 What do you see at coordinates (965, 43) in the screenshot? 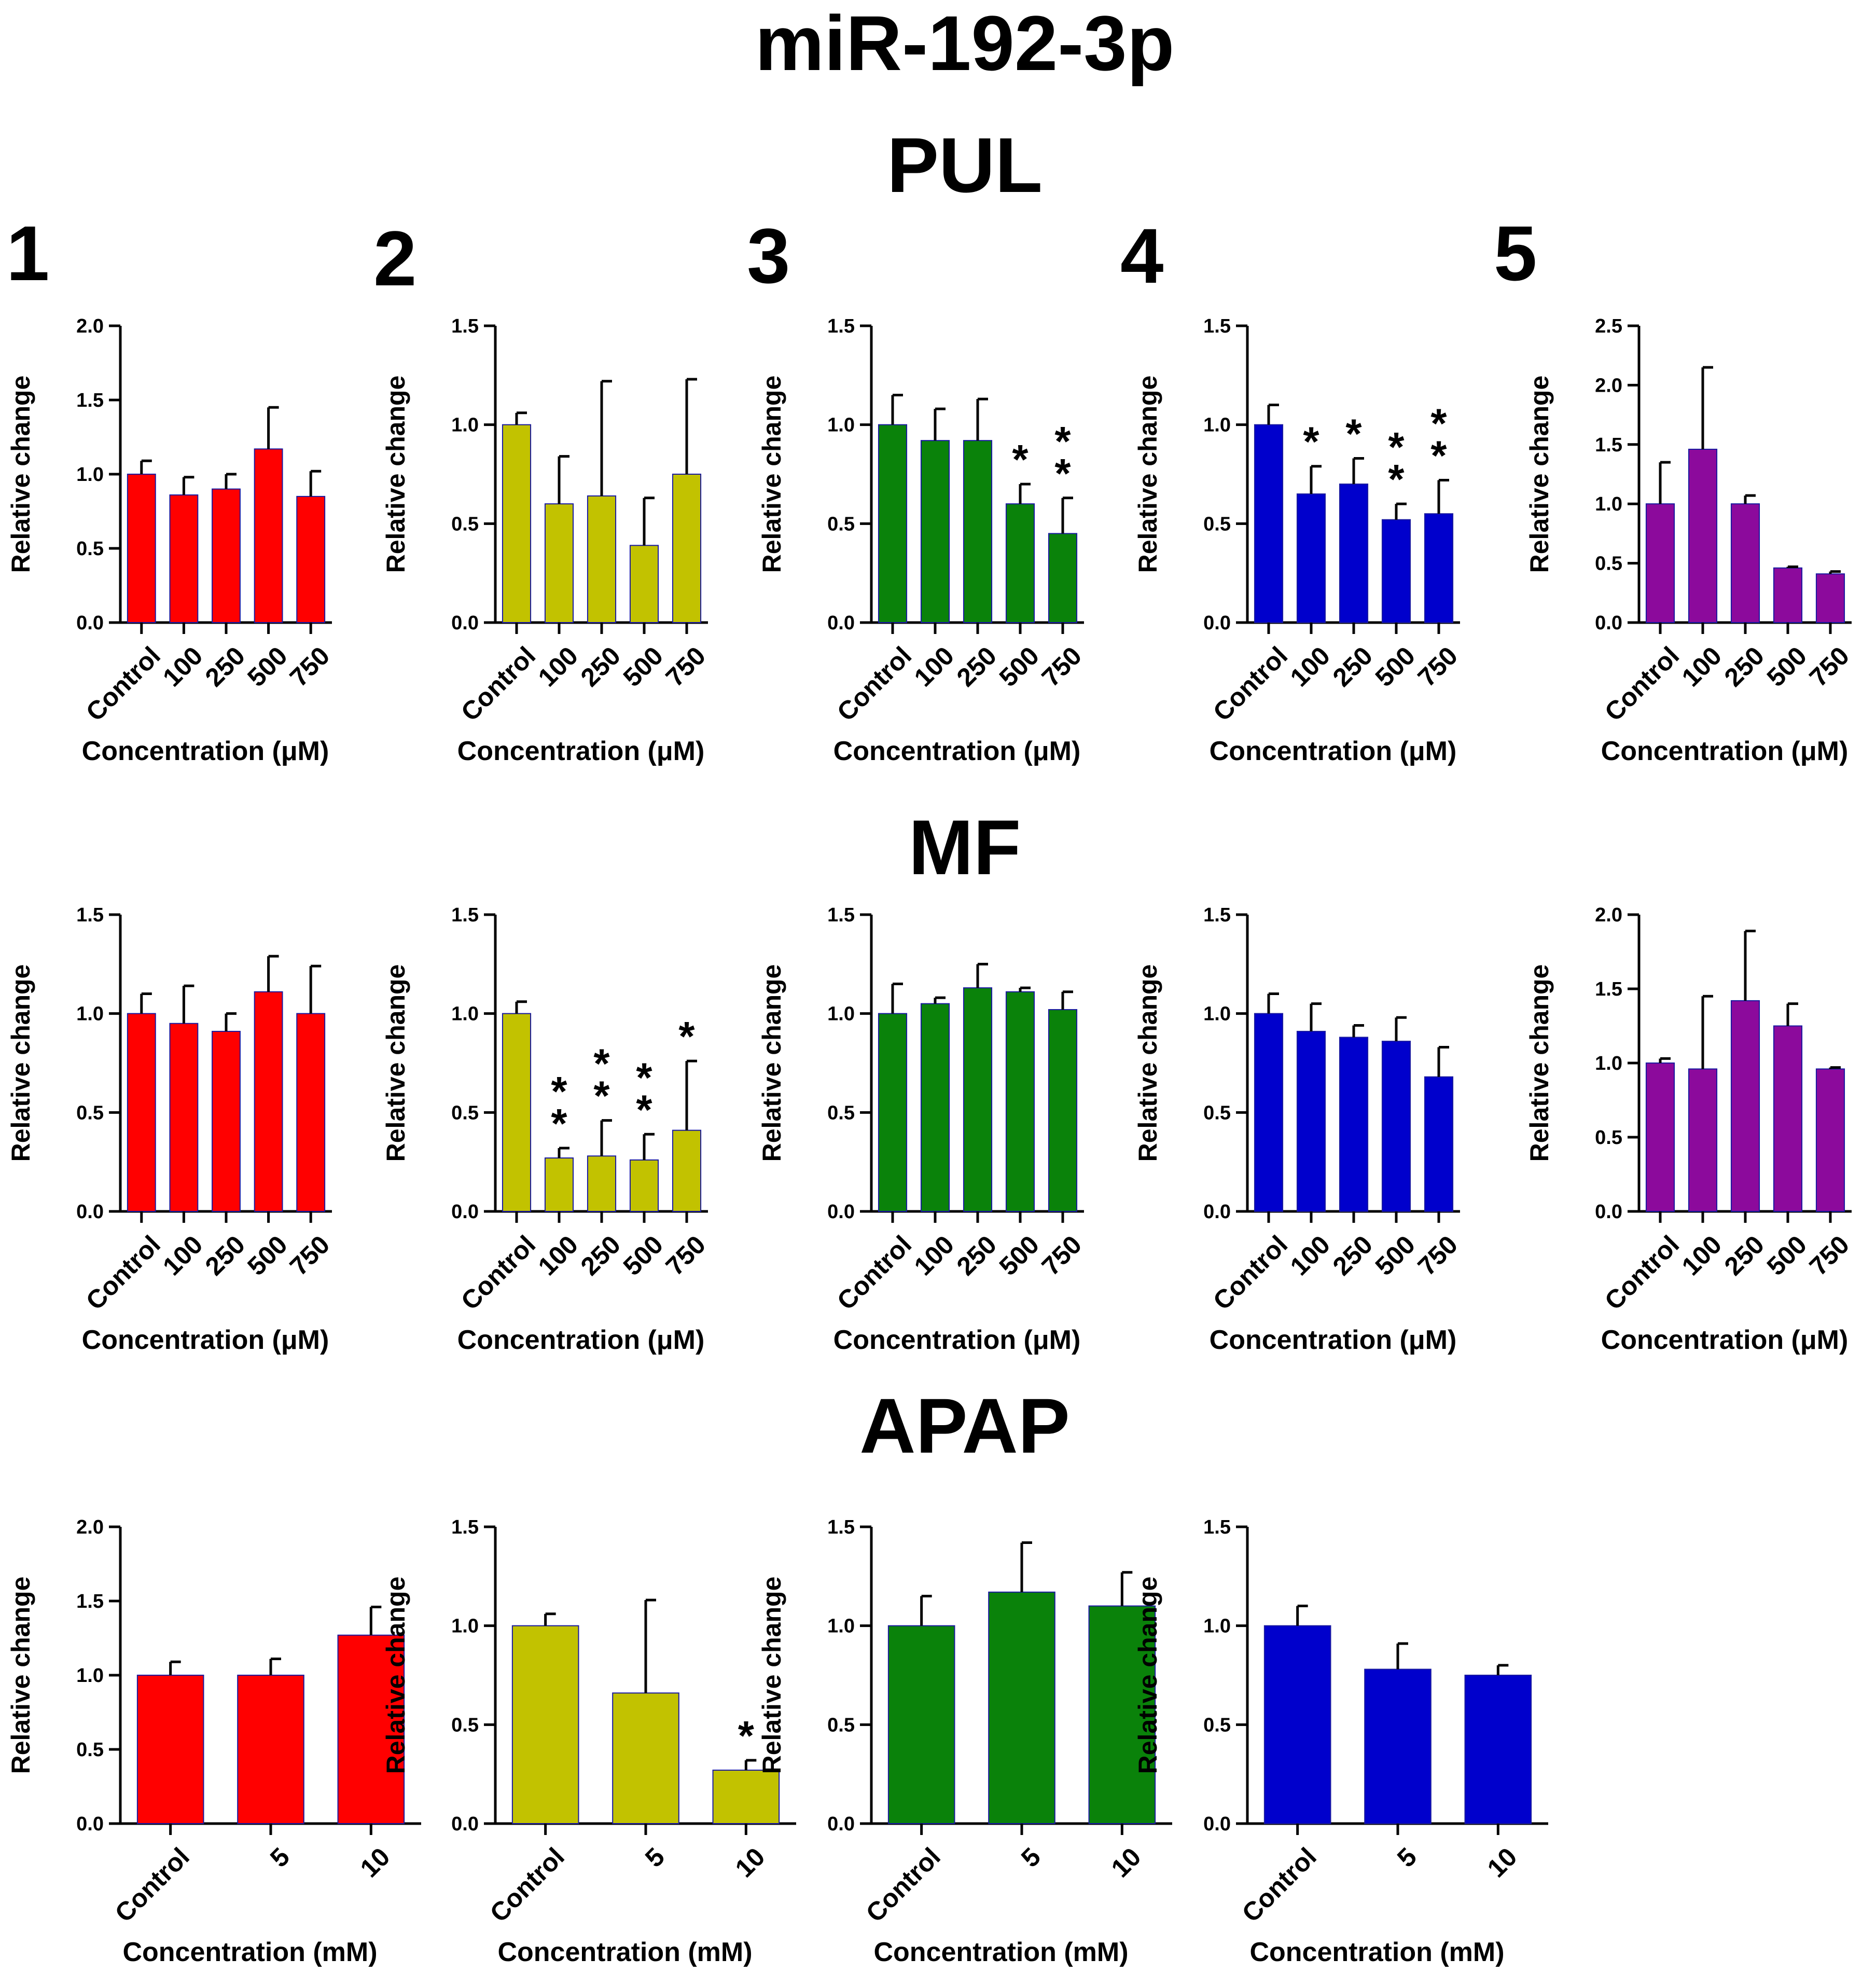
I see `main-title: miR-192-3p` at bounding box center [965, 43].